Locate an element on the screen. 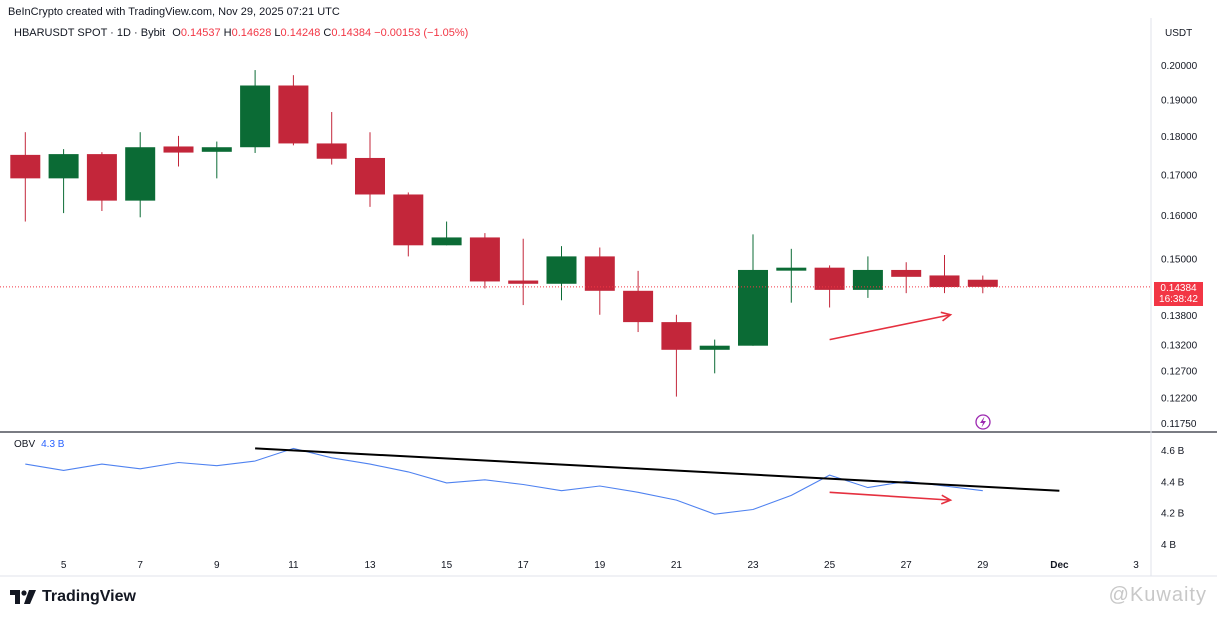  tradingview-logo: TradingView is located at coordinates (73, 597).